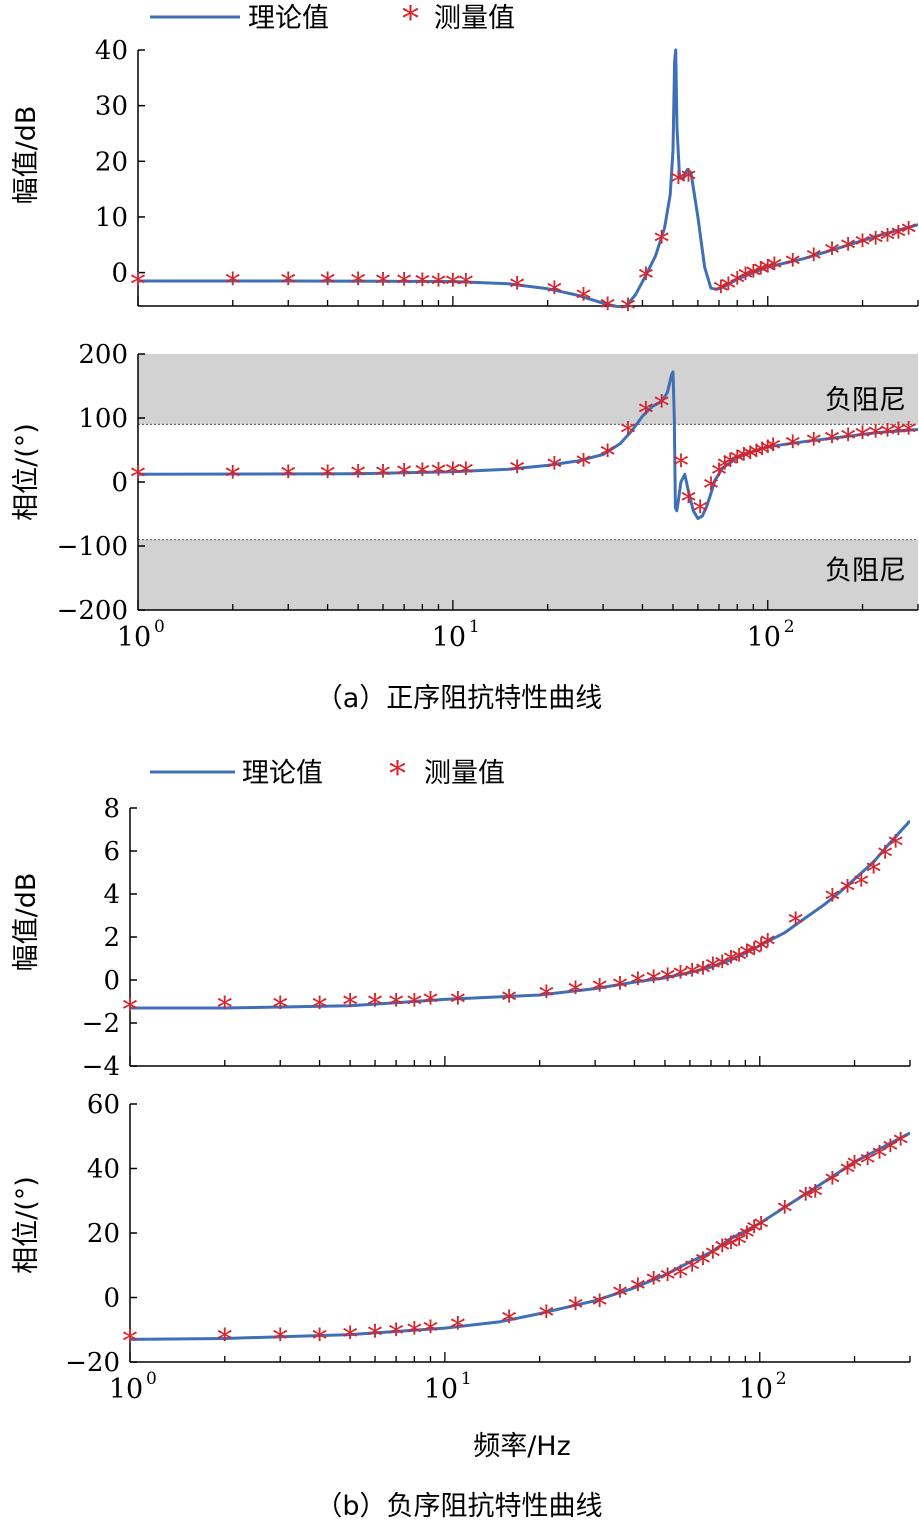 Image resolution: width=919 pixels, height=1530 pixels. What do you see at coordinates (288, 18) in the screenshot?
I see `legend-theory-label: 理论值` at bounding box center [288, 18].